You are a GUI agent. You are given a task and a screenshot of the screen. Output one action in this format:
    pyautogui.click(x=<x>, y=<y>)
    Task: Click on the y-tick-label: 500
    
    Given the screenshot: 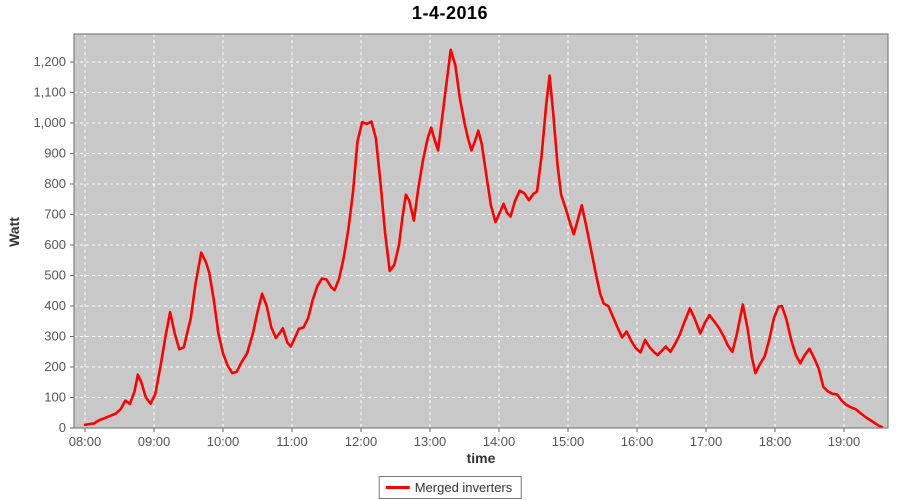 What is the action you would take?
    pyautogui.click(x=55, y=275)
    